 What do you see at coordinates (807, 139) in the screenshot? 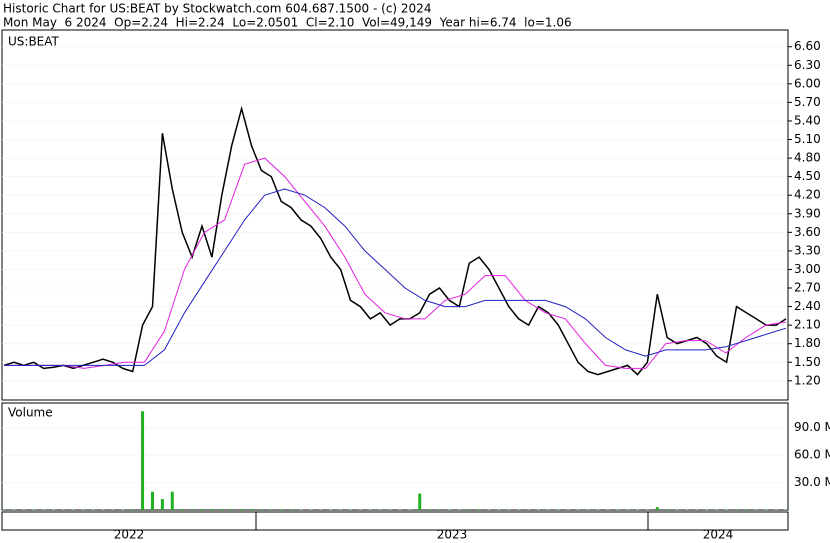
I see `y-tick-label: 5.10` at bounding box center [807, 139].